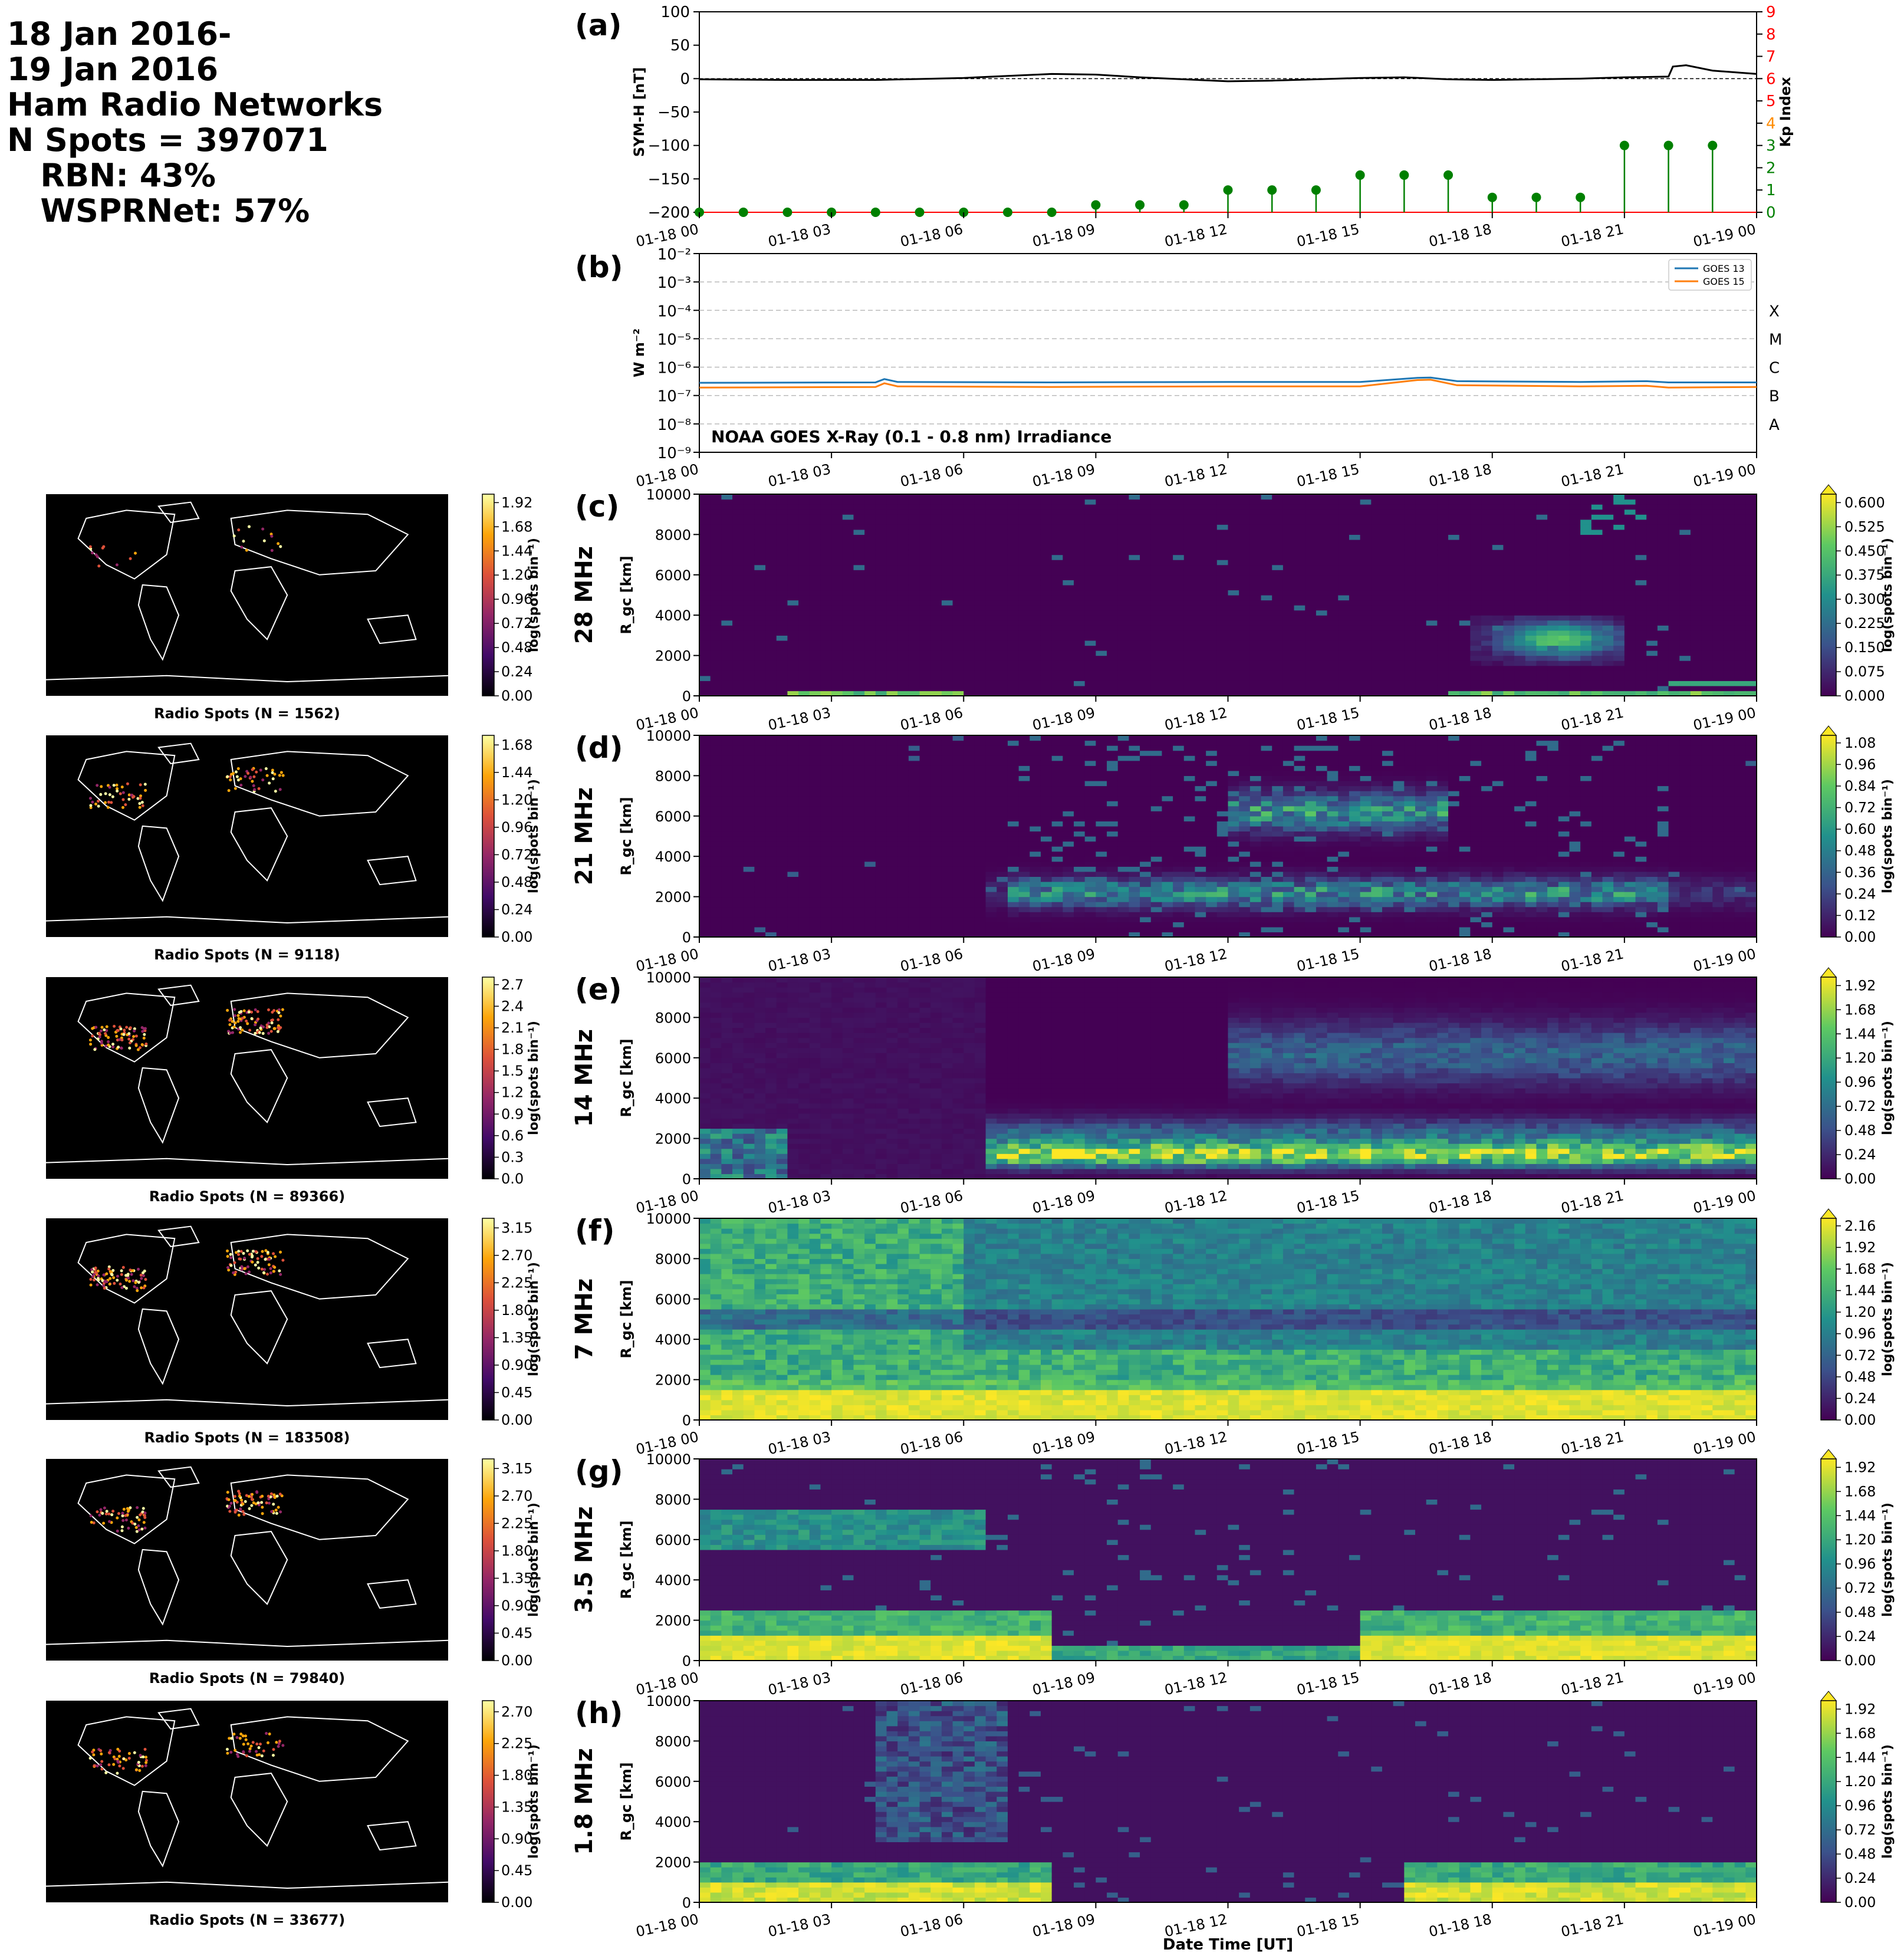  Describe the element at coordinates (1052, 212) in the screenshot. I see `kp-marker` at that location.